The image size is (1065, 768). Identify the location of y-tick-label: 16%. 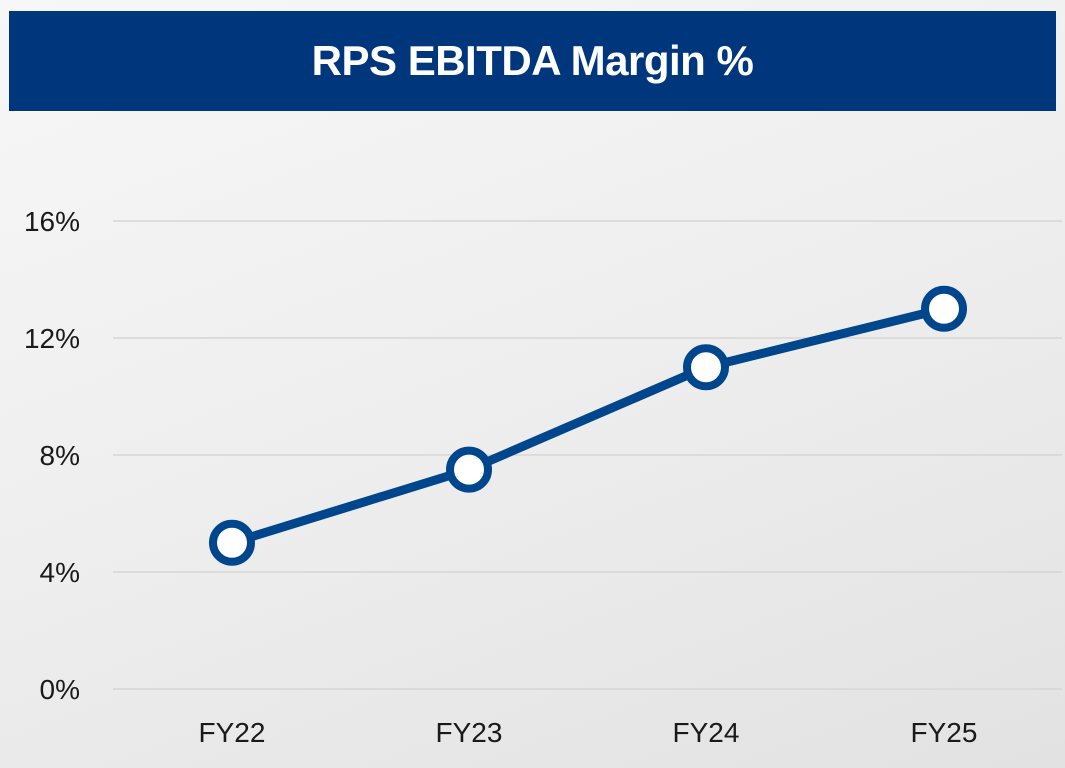
(52, 221).